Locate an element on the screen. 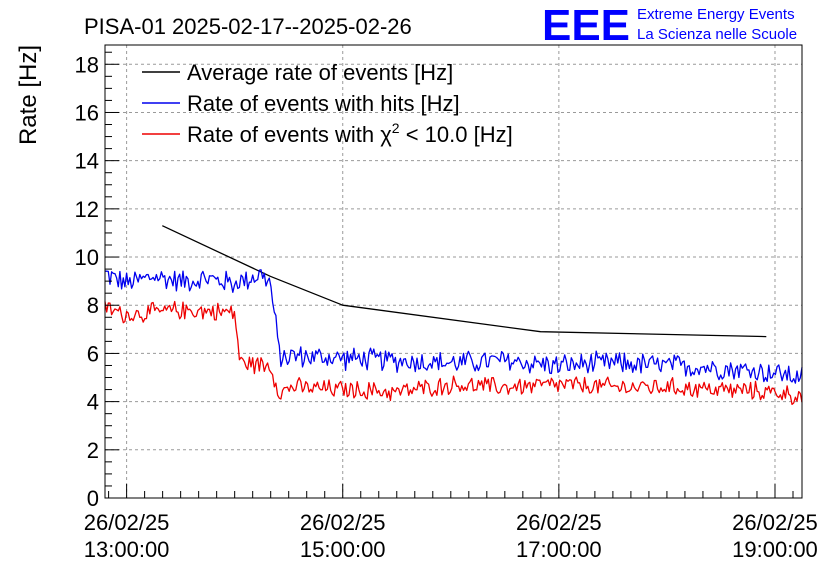 The width and height of the screenshot is (836, 572). y-tick-label: 14 is located at coordinates (87, 161).